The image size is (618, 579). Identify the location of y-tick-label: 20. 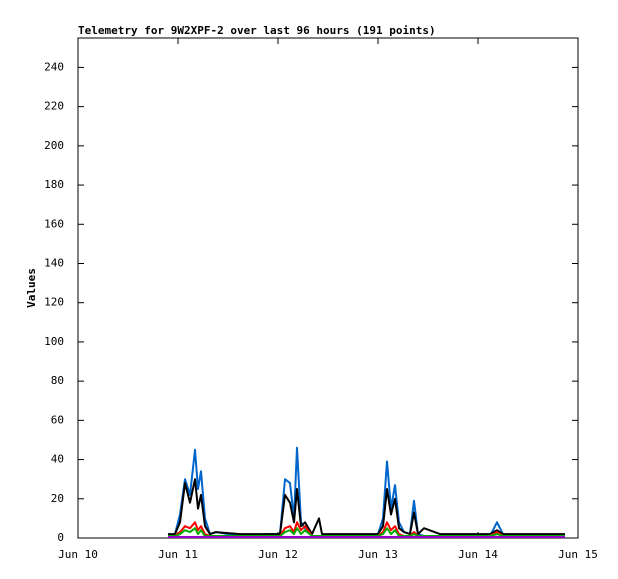
(57, 498).